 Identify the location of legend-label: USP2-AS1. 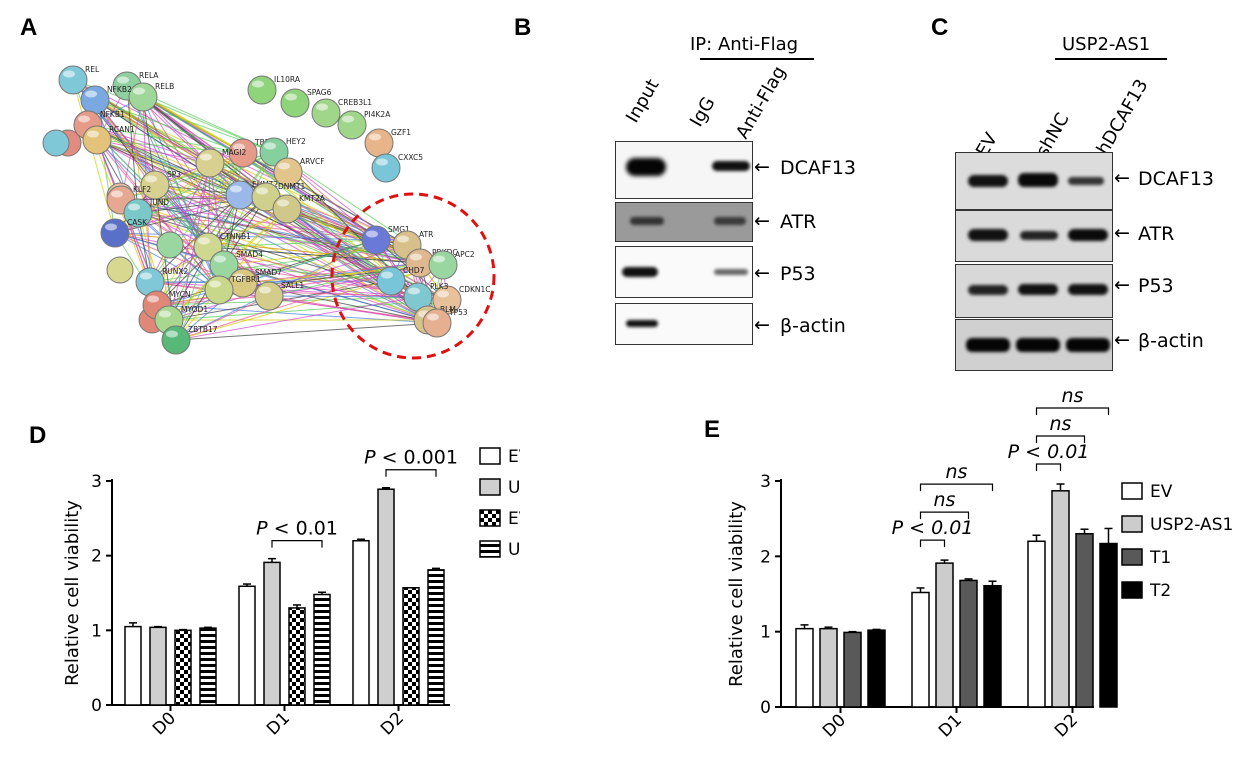
(1191, 525).